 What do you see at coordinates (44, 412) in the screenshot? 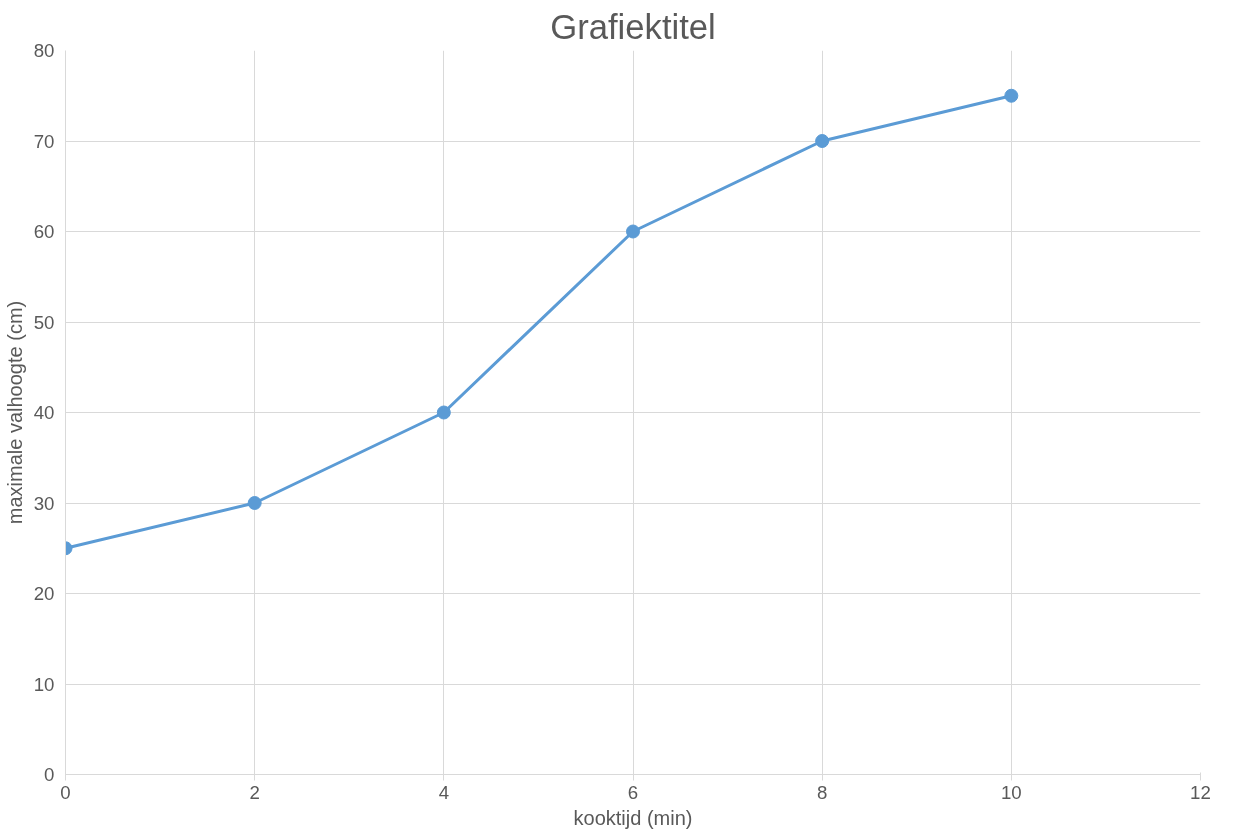
I see `y-tick-label: 40` at bounding box center [44, 412].